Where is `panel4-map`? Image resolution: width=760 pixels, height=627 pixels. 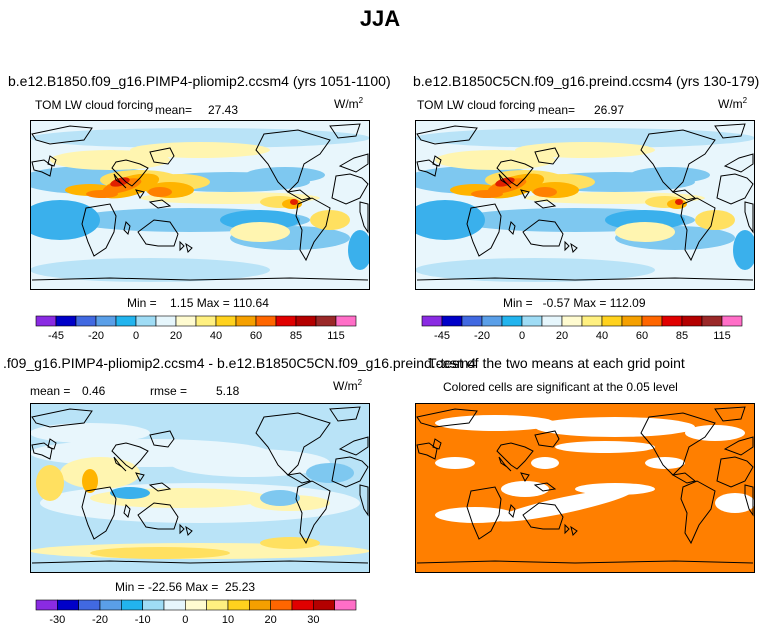 panel4-map is located at coordinates (585, 488).